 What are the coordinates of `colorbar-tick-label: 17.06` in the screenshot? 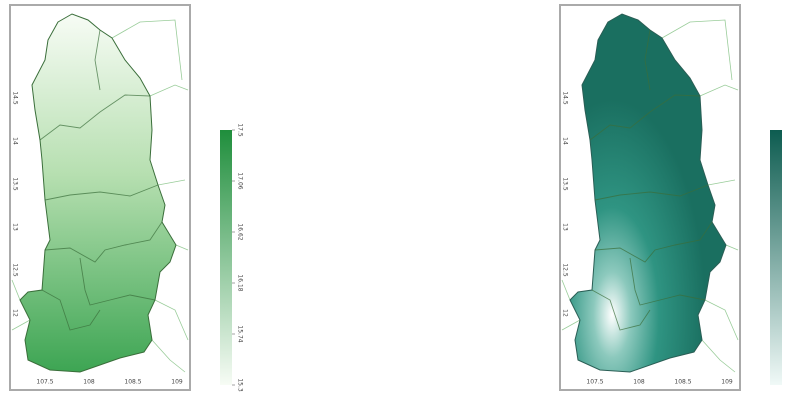 It's located at (240, 180).